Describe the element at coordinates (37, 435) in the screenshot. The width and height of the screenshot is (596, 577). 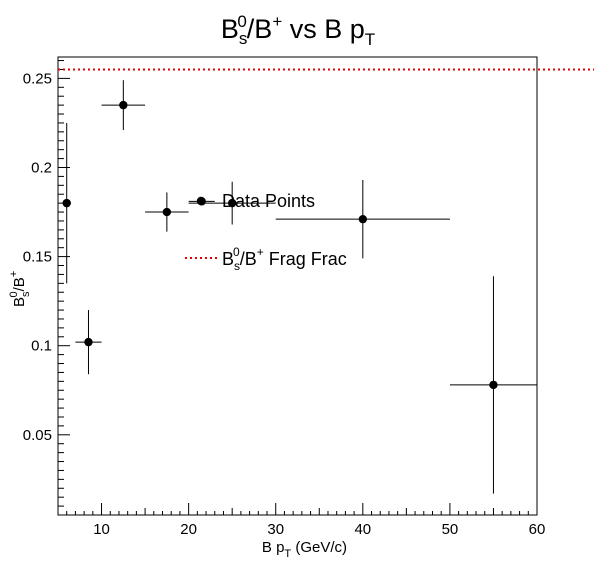
I see `y-tick-label: 0.05` at that location.